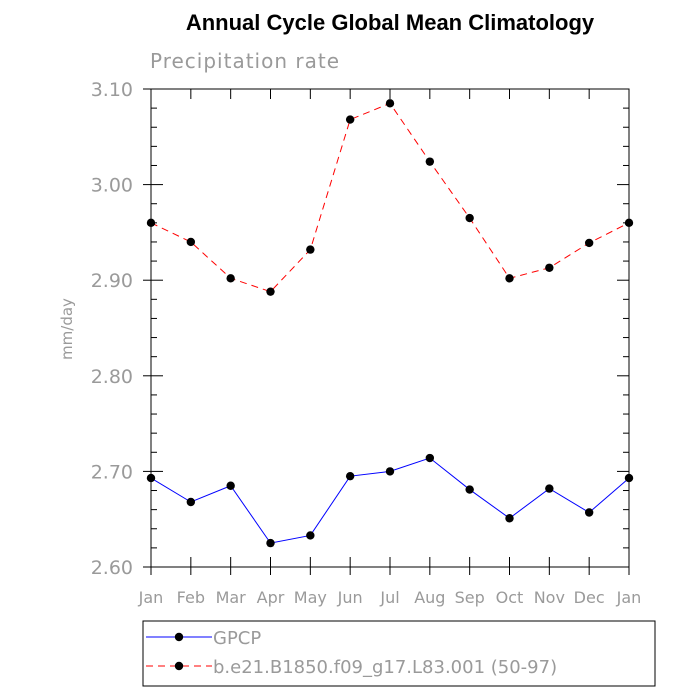 Image resolution: width=700 pixels, height=700 pixels. What do you see at coordinates (351, 653) in the screenshot?
I see `legend: GPCP b.e21.B1850.f09_g17.L83.001 (50-97)` at bounding box center [351, 653].